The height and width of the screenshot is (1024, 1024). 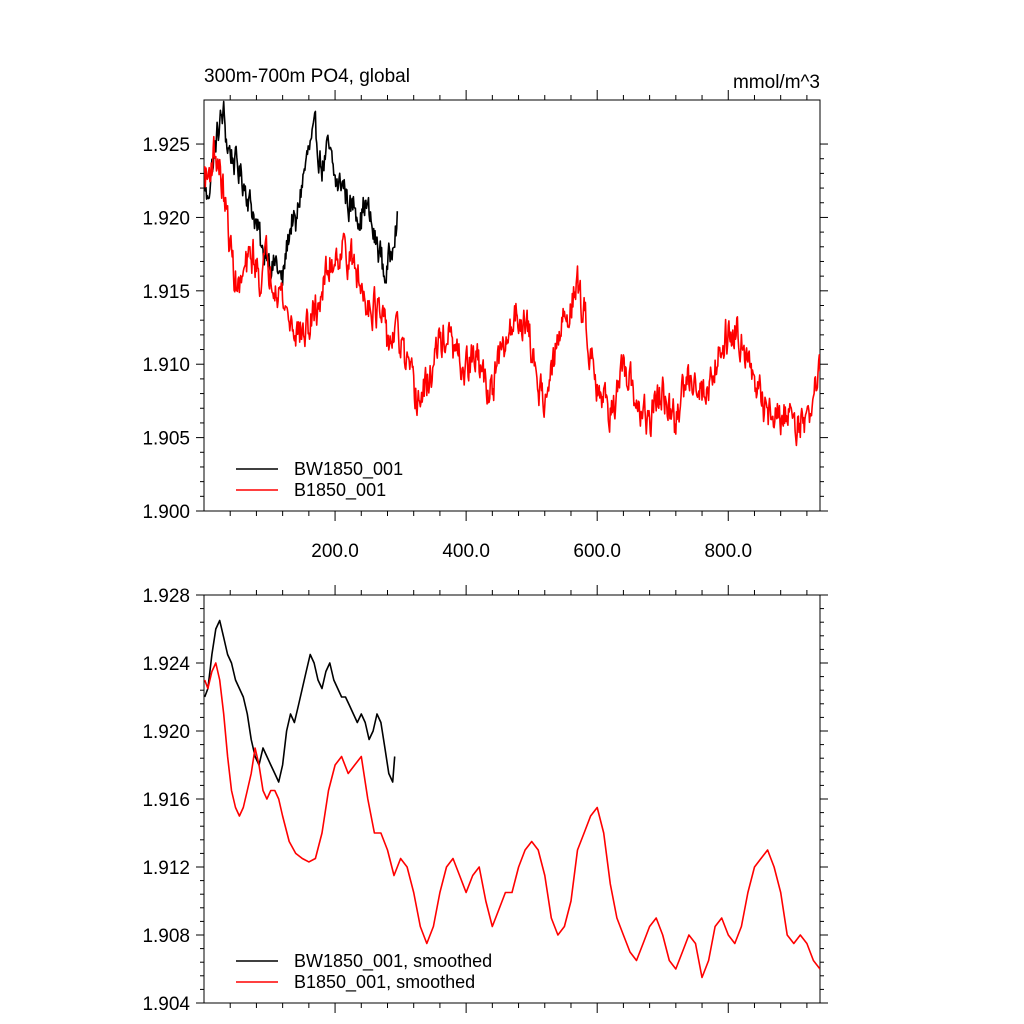 I want to click on y-tick-label: 1.904, so click(x=166, y=1004).